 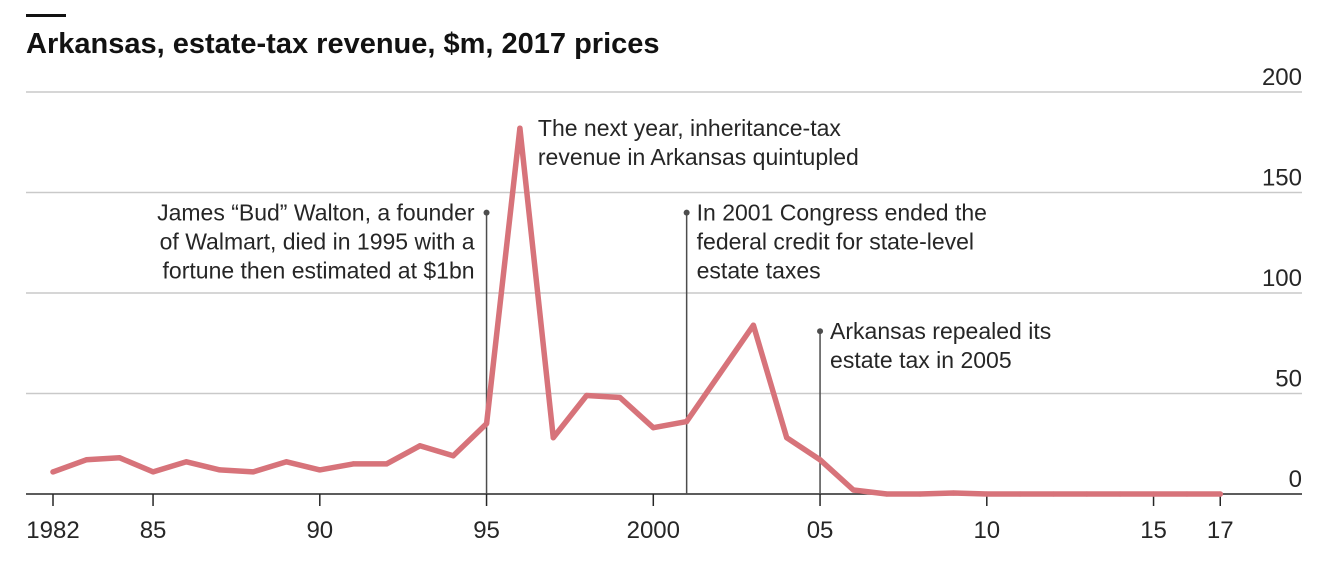 What do you see at coordinates (46, 15) in the screenshot?
I see `title-rule` at bounding box center [46, 15].